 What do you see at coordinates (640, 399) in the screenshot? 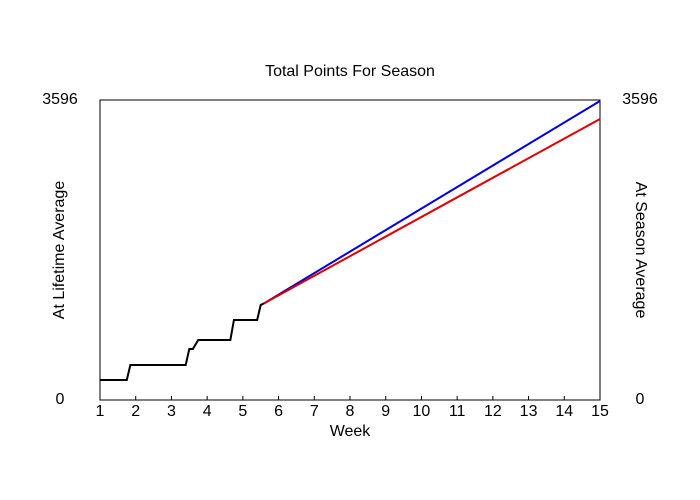
I see `y2-tick-label: 0` at bounding box center [640, 399].